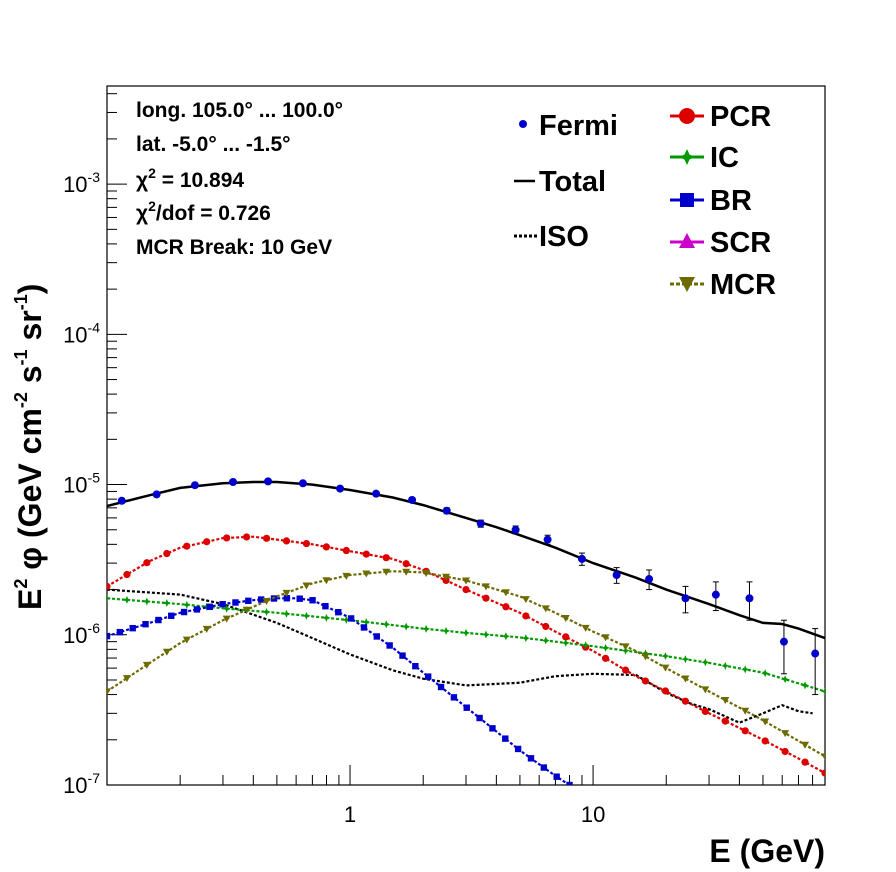  What do you see at coordinates (190, 178) in the screenshot?
I see `info-chi2: χ2 = 10.894` at bounding box center [190, 178].